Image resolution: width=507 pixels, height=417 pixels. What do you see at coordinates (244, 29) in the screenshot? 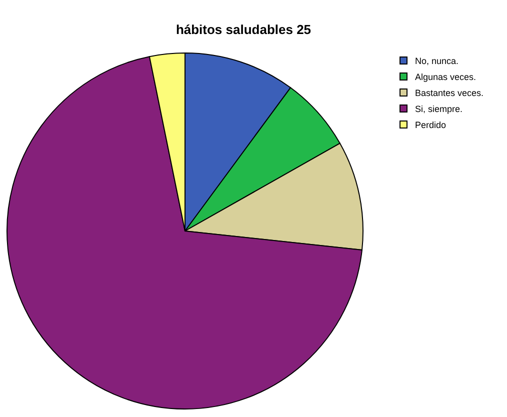
I see `chart-title: hábitos saludables 25` at bounding box center [244, 29].